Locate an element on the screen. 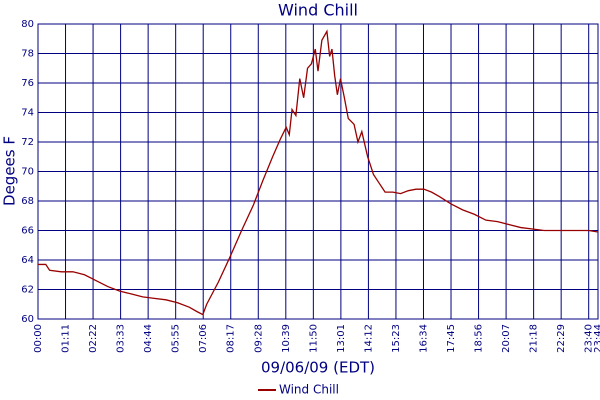  x-tick-label: 01:11 is located at coordinates (66, 338).